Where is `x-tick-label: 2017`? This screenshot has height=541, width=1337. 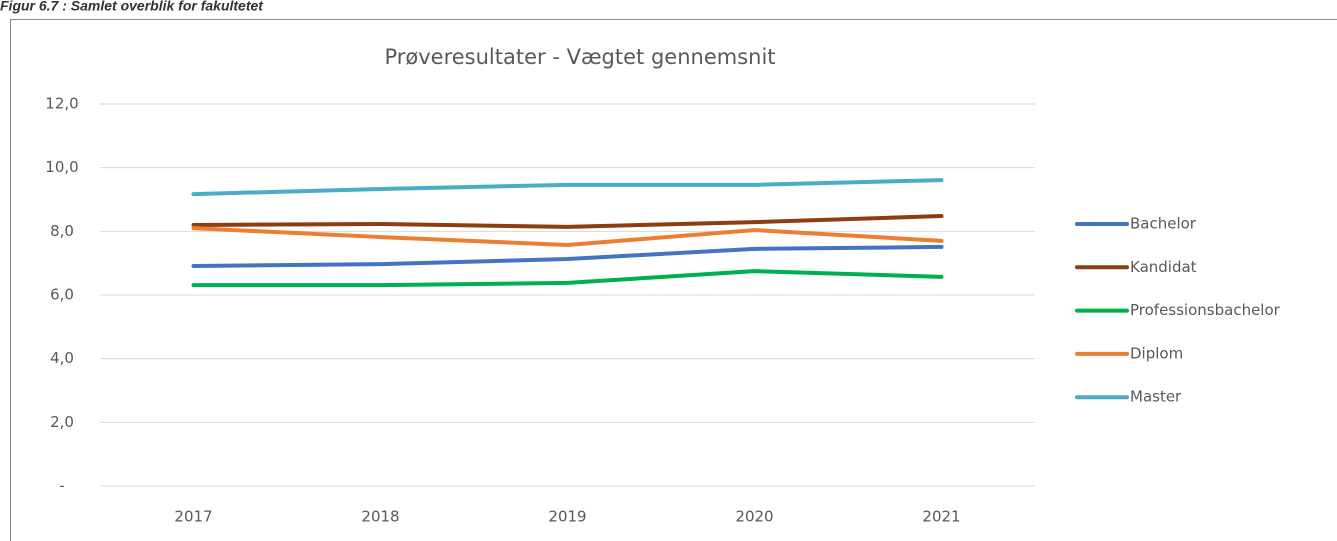
x-tick-label: 2017 is located at coordinates (193, 517).